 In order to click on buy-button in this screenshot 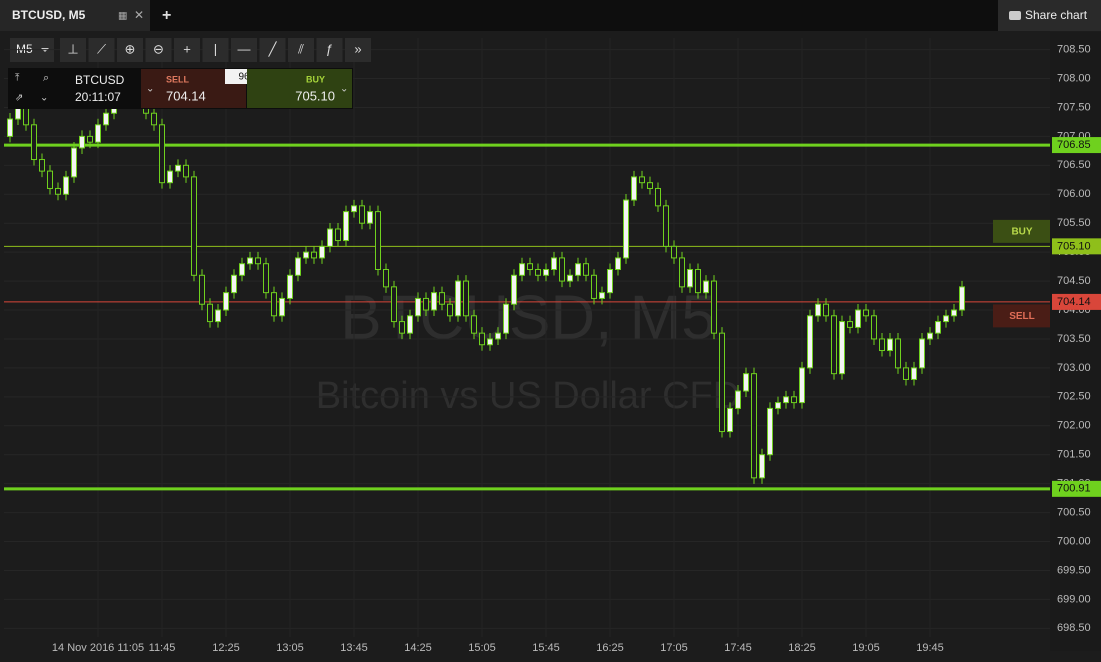, I will do `click(299, 88)`.